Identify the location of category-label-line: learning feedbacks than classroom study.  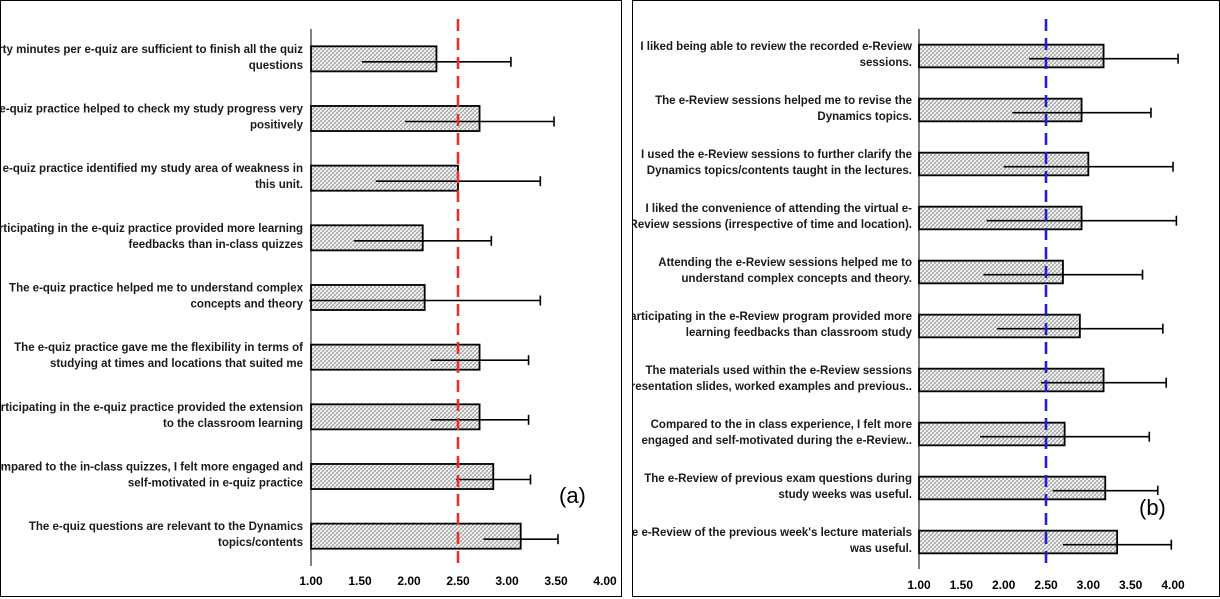
(799, 333).